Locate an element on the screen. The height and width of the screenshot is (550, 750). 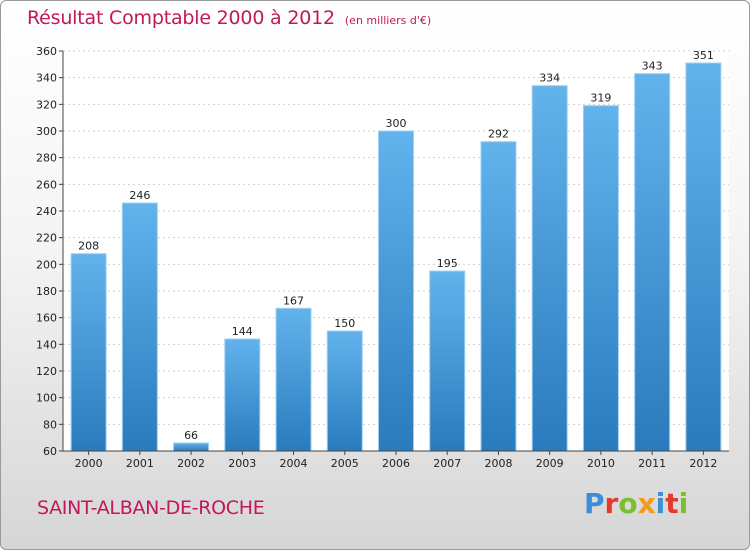
y-tick-label: 160 is located at coordinates (46, 318).